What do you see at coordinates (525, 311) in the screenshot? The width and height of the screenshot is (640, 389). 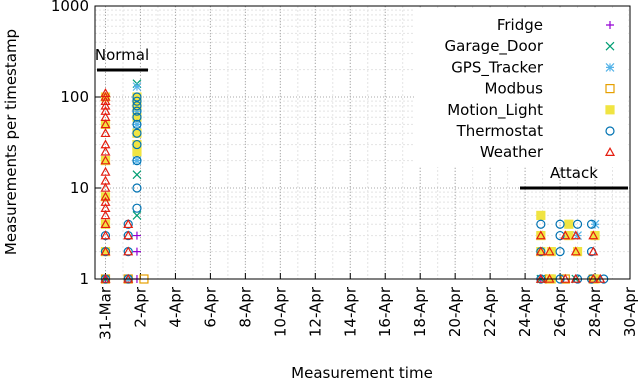 I see `x-tick-label: 24-Apr` at bounding box center [525, 311].